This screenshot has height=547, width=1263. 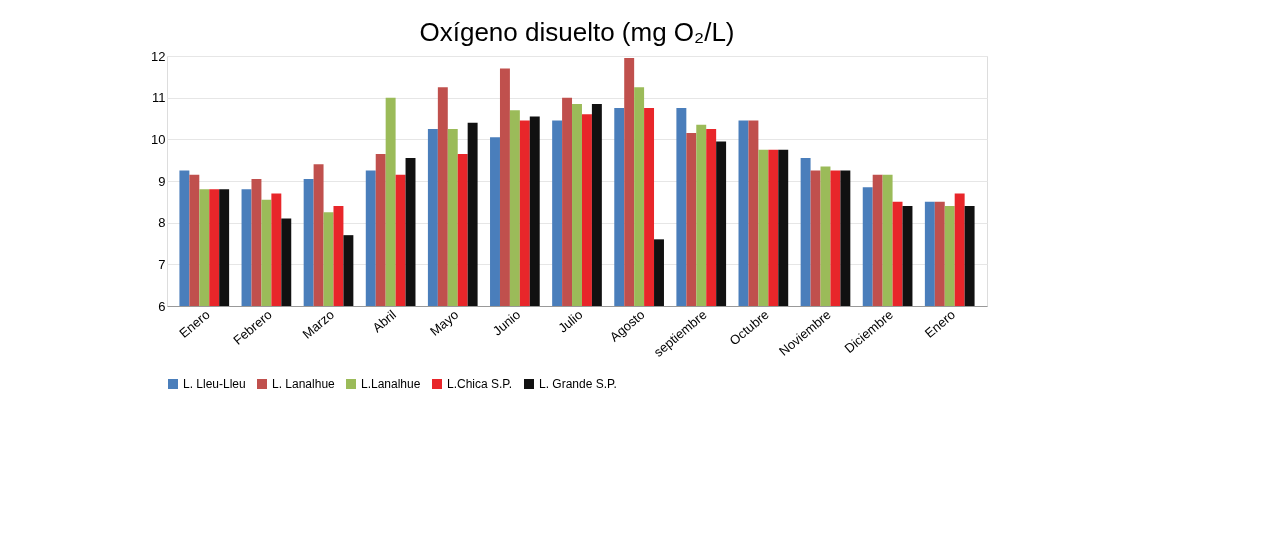 I want to click on y-tick-label: 11, so click(x=159, y=98).